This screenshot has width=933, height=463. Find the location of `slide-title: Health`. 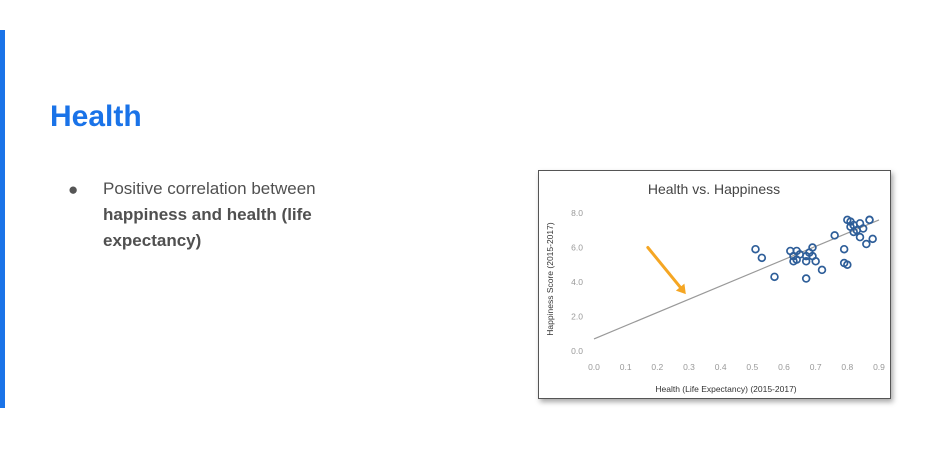

slide-title: Health is located at coordinates (96, 116).